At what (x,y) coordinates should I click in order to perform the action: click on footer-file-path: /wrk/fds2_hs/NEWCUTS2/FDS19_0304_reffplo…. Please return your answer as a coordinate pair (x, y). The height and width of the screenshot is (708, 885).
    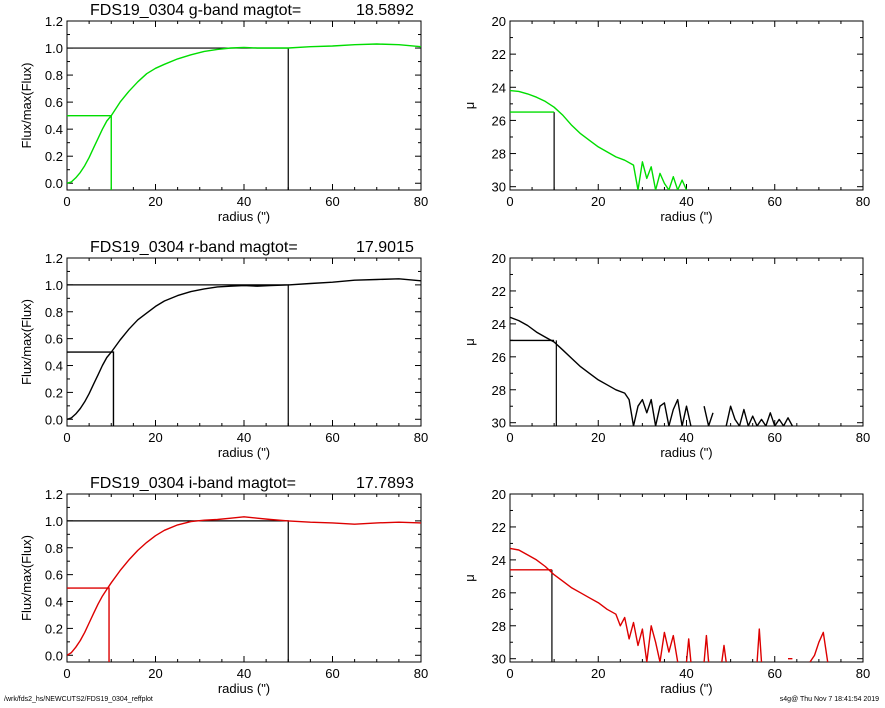
    Looking at the image, I should click on (78, 699).